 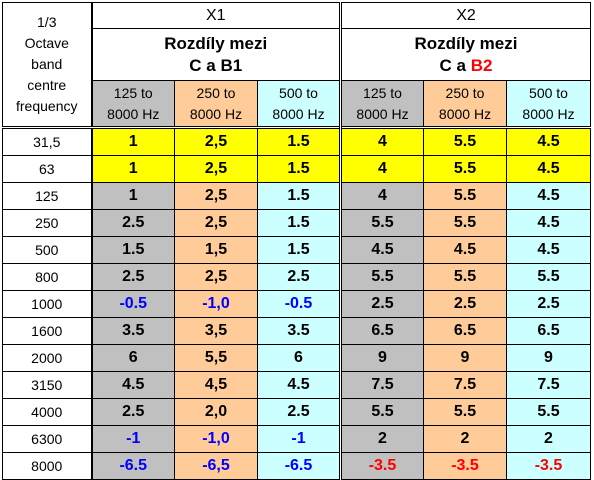 I want to click on range-line: 250 to, so click(x=465, y=92).